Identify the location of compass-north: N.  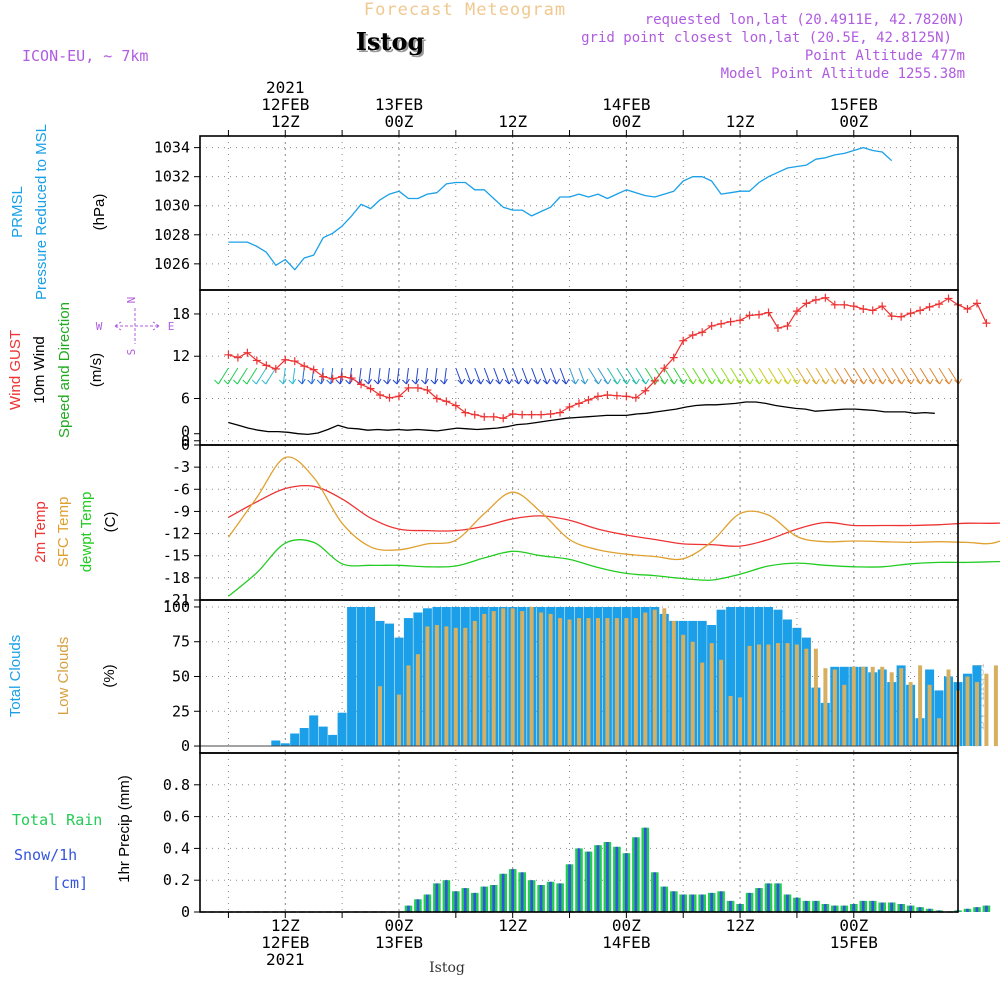
(131, 300).